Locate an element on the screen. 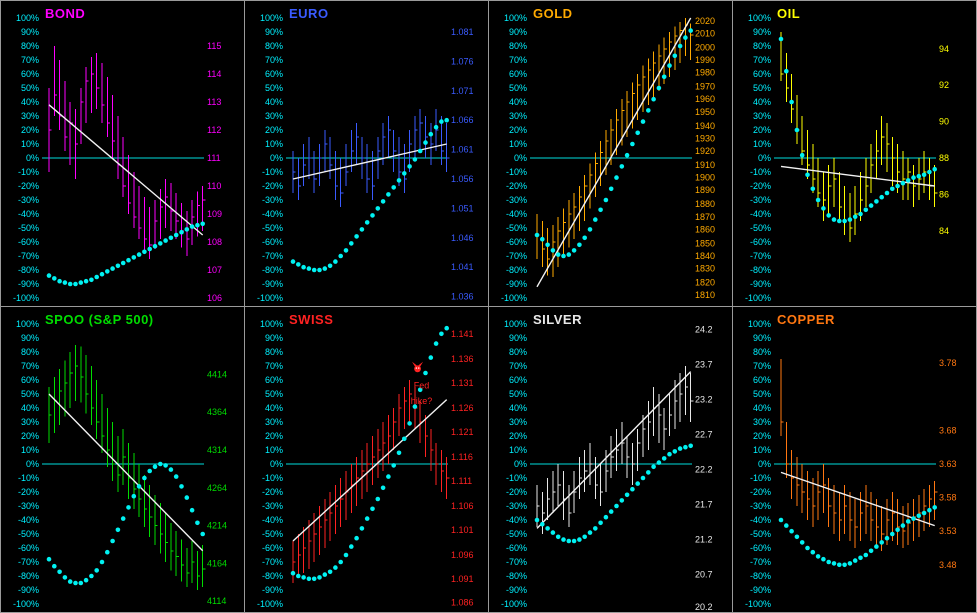  price-tick-label: 88 is located at coordinates (944, 158).